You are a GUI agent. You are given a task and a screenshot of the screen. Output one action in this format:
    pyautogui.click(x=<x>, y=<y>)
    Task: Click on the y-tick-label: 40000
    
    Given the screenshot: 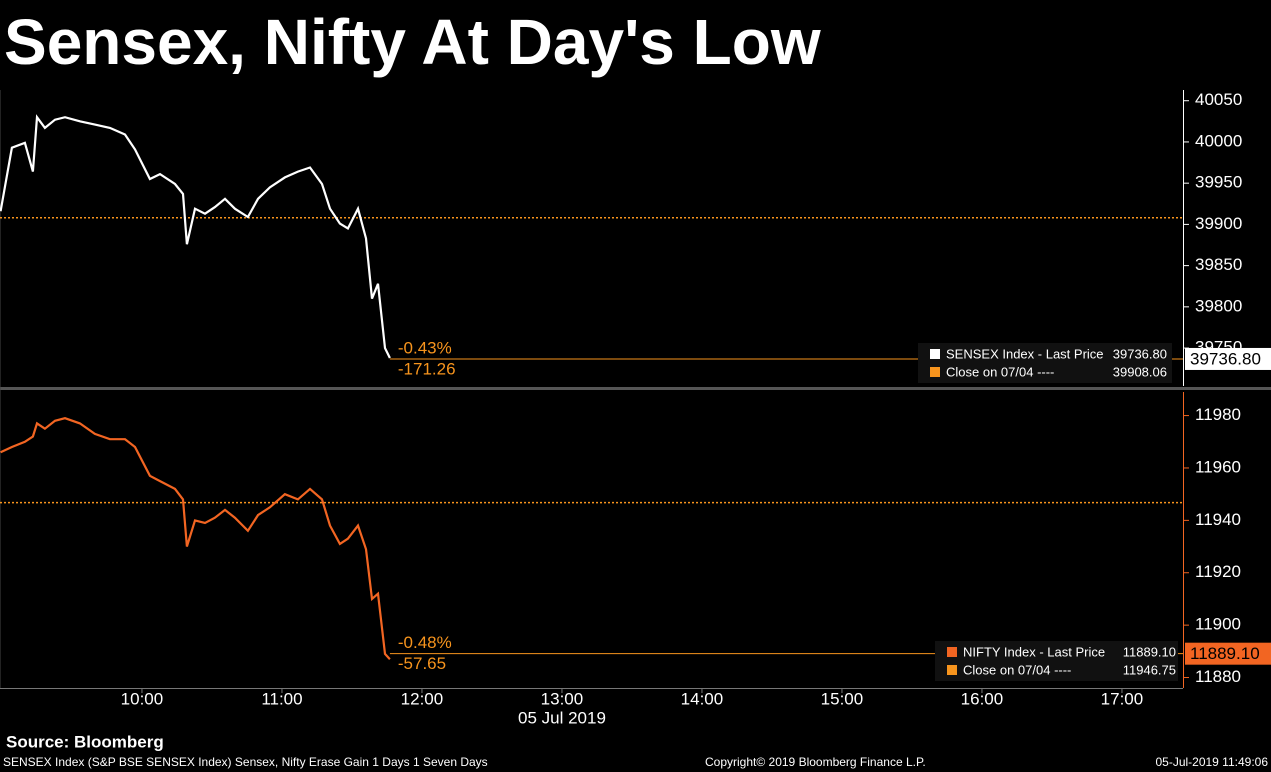 What is the action you would take?
    pyautogui.click(x=1218, y=140)
    